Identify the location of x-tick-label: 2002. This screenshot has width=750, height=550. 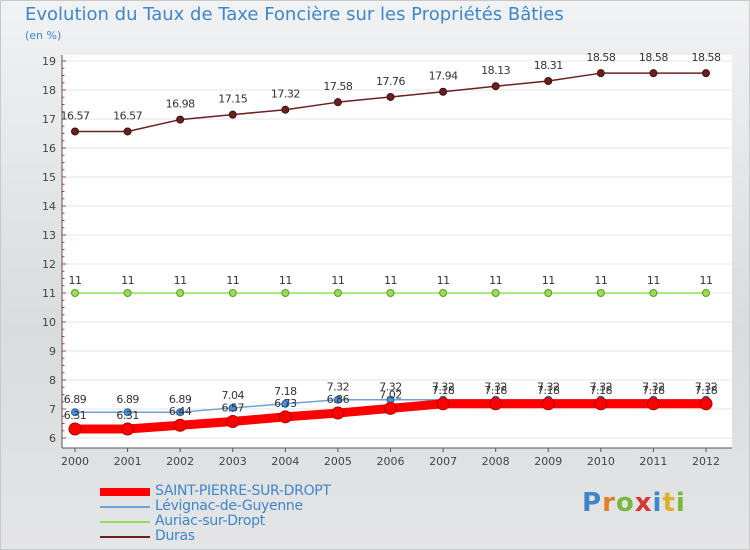
(180, 461).